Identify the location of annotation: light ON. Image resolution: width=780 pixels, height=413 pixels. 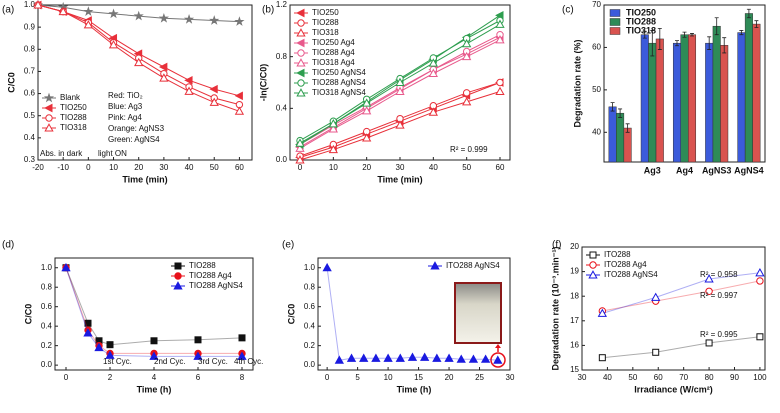
(112, 153).